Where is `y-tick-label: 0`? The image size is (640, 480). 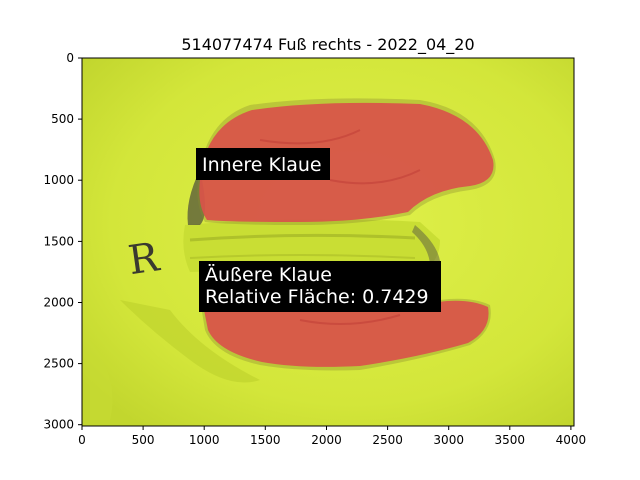 y-tick-label: 0 is located at coordinates (70, 58).